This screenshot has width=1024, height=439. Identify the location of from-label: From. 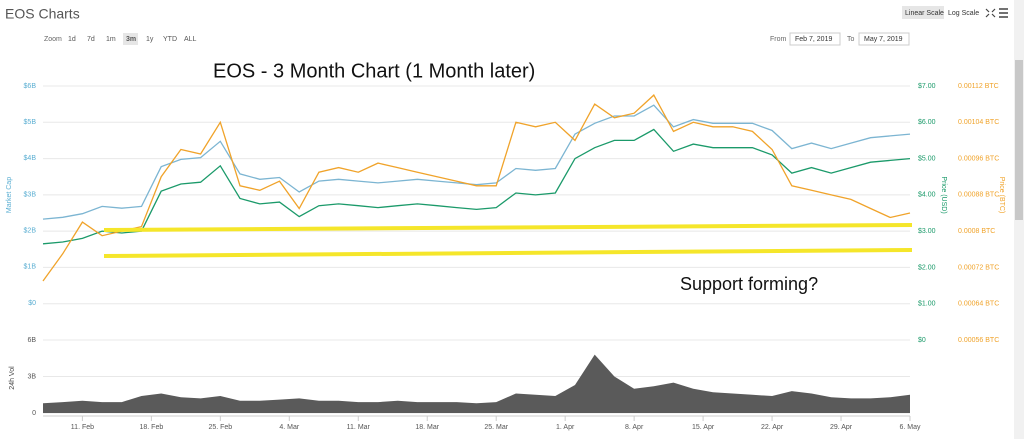
(778, 39).